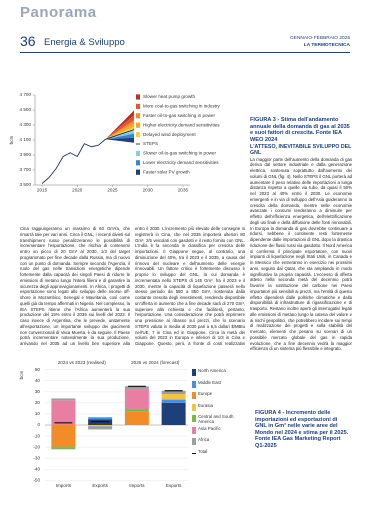 Image resolution: width=368 pixels, height=520 pixels. I want to click on y-tick-label: 3 900, so click(26, 154).